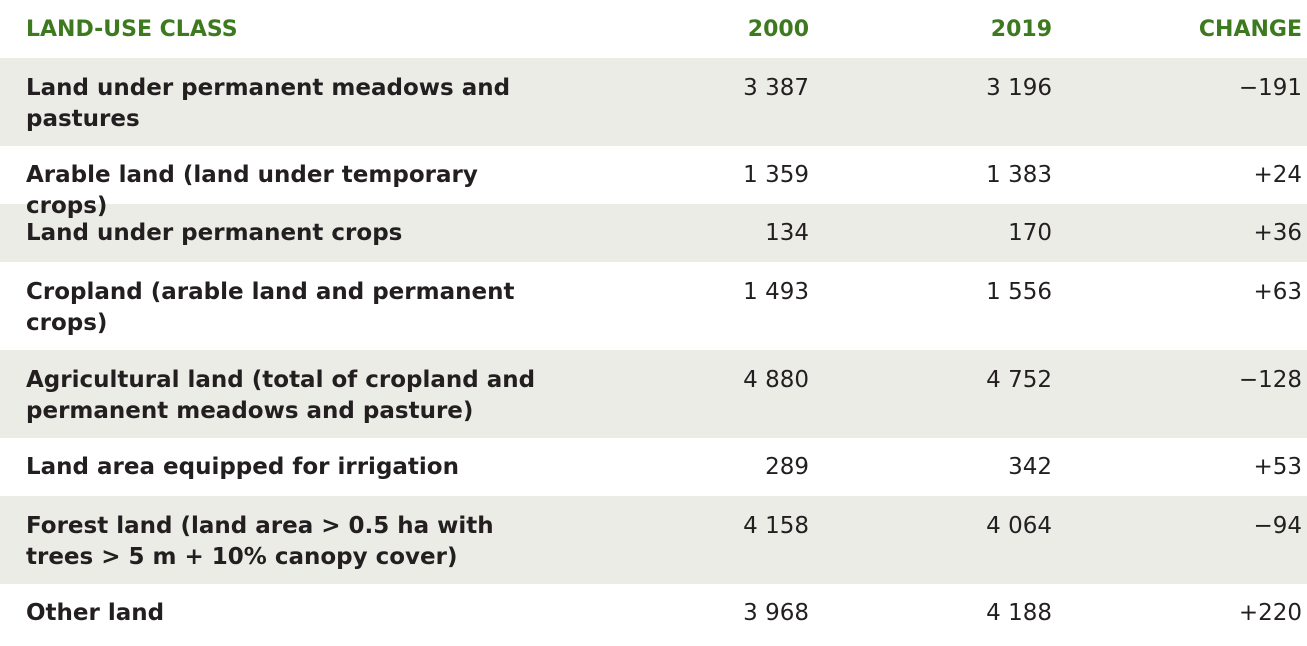 The height and width of the screenshot is (646, 1307). Describe the element at coordinates (1030, 233) in the screenshot. I see `value-2019-cell: 170` at that location.